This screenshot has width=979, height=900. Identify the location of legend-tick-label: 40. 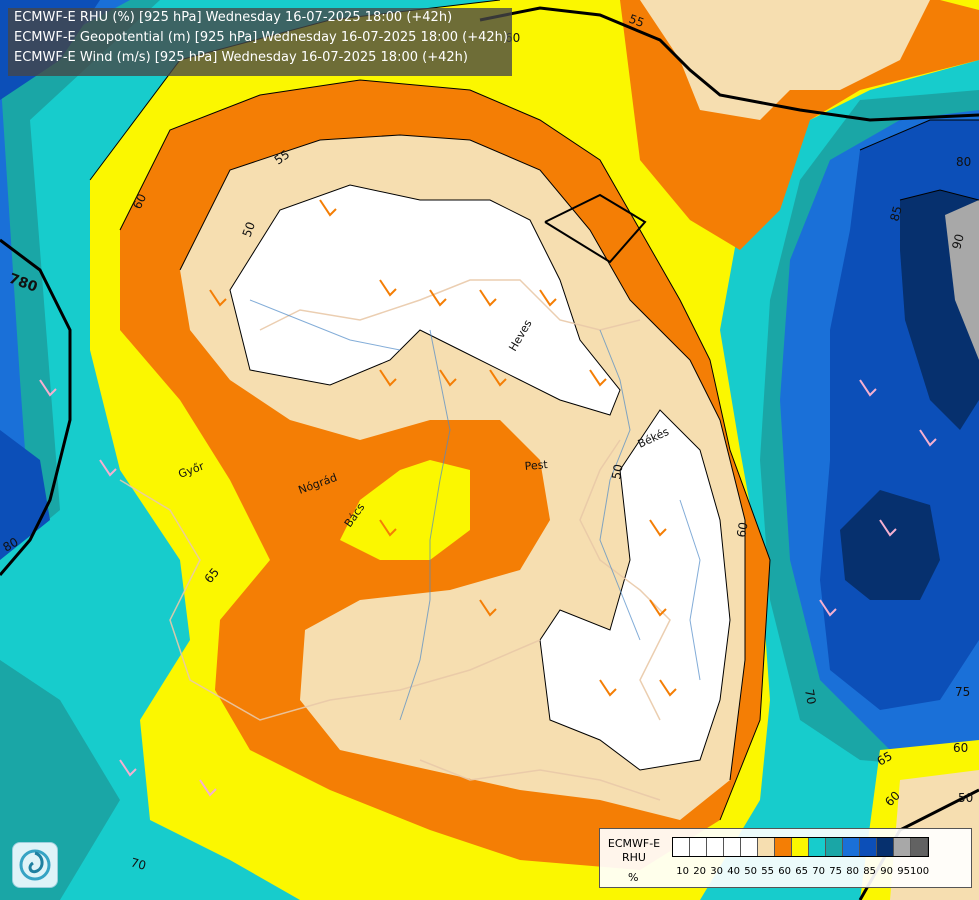
(733, 871).